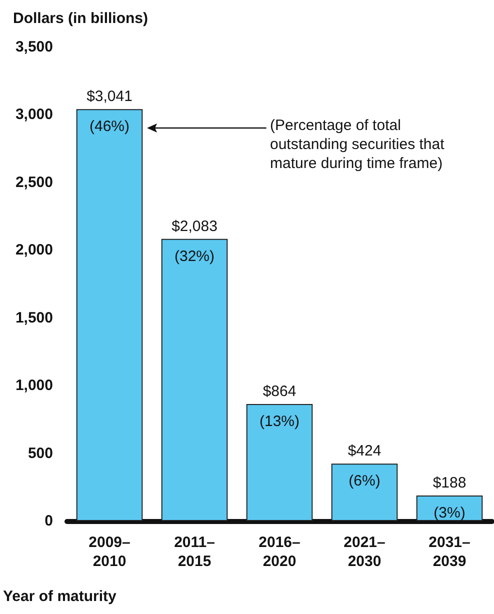 The width and height of the screenshot is (494, 614). Describe the element at coordinates (34, 317) in the screenshot. I see `y-tick-label: 1,500` at that location.